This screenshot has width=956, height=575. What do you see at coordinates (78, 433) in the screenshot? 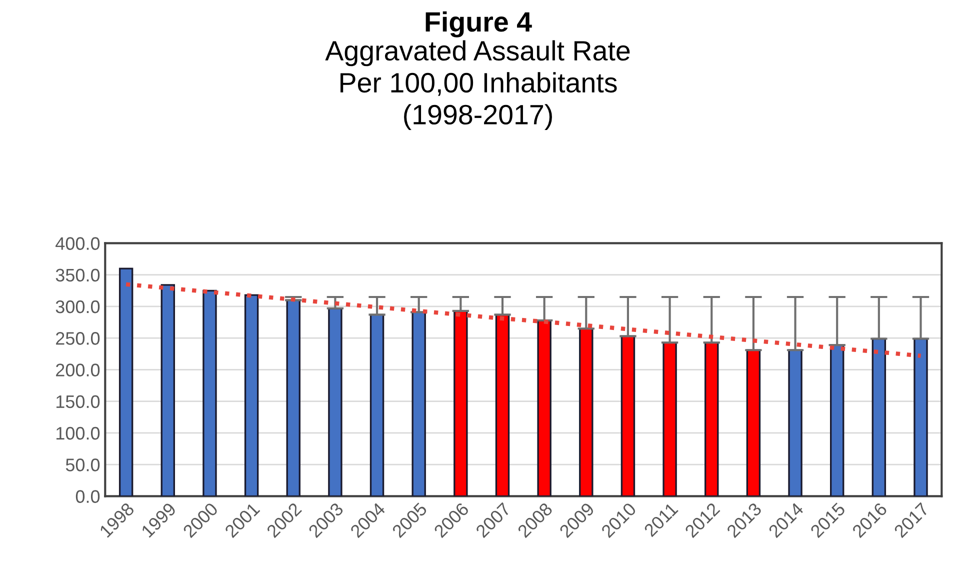
I see `y-tick-label: 100.0` at bounding box center [78, 433].